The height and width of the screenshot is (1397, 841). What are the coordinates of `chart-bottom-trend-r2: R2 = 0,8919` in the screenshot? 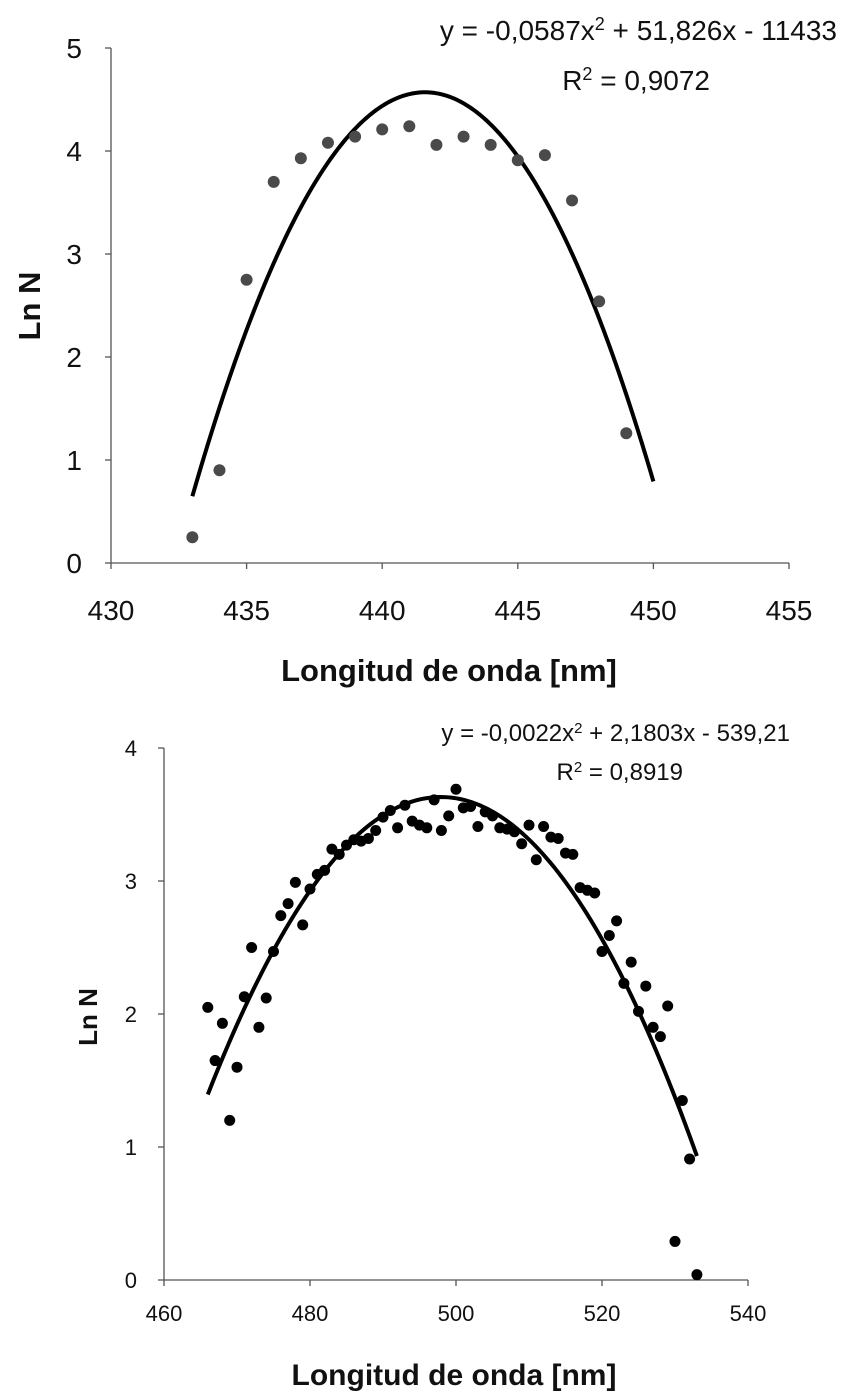 It's located at (620, 773).